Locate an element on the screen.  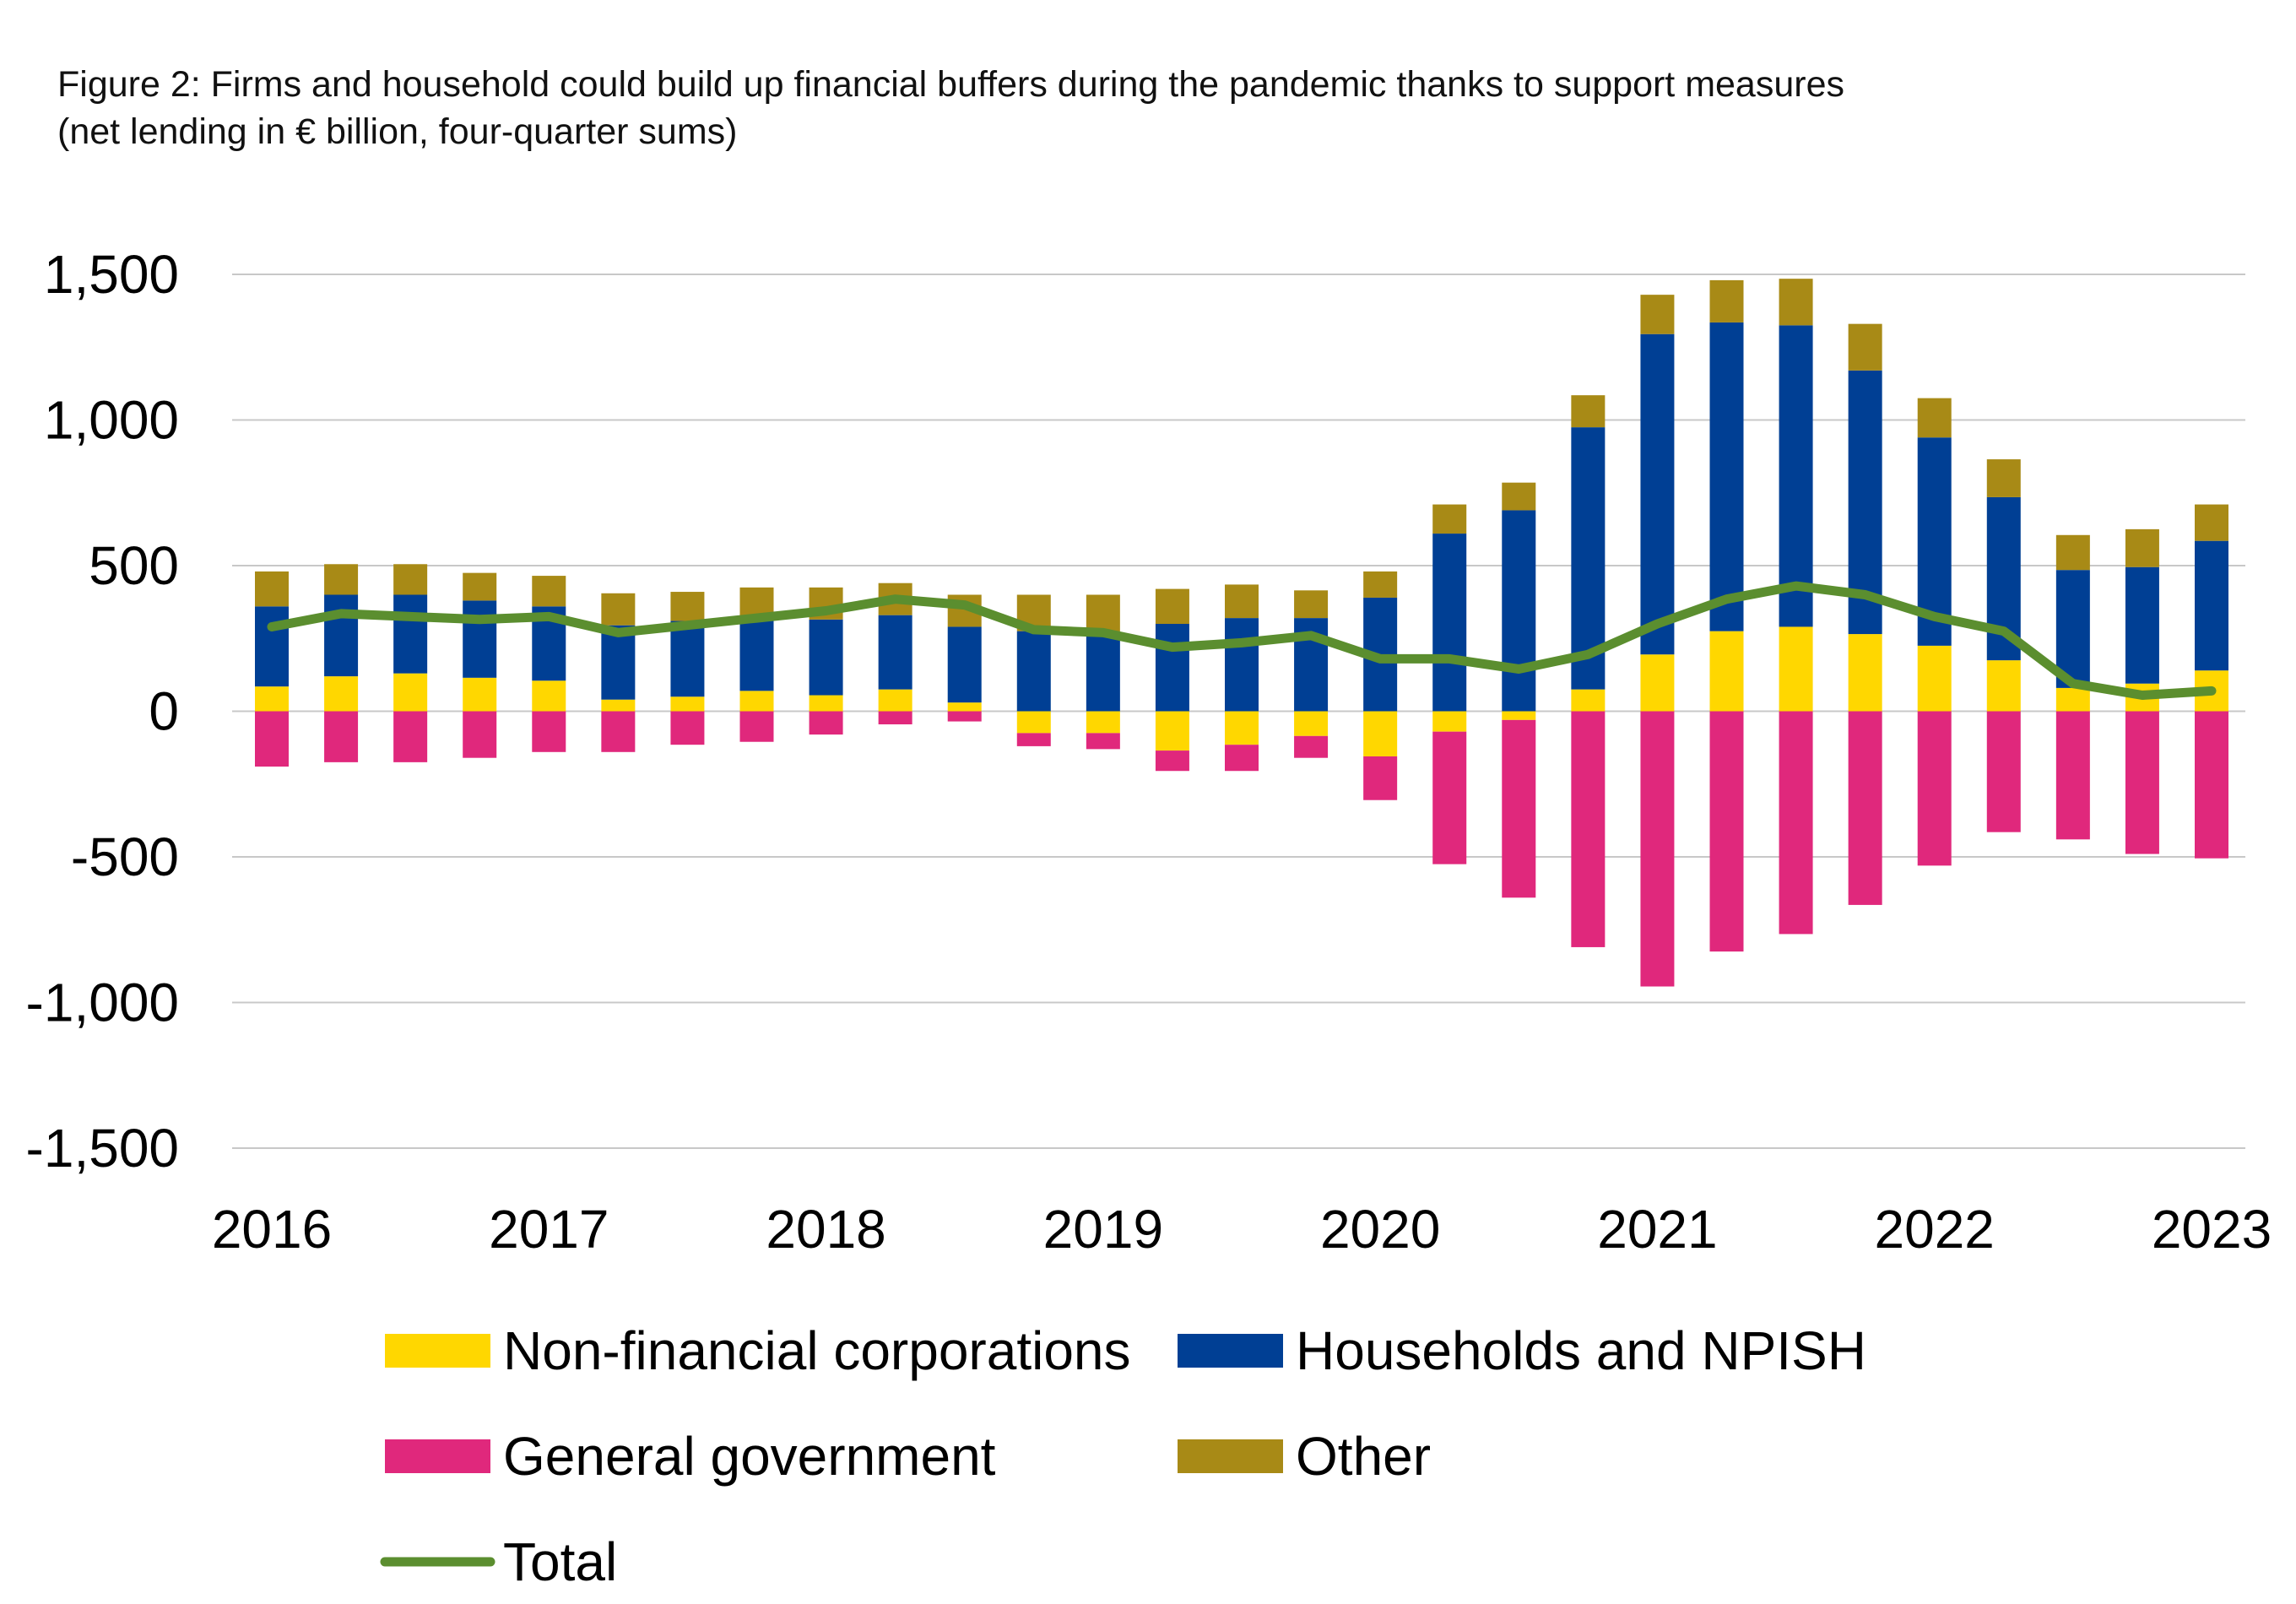
x-tick-label: 2019 is located at coordinates (1103, 1230).